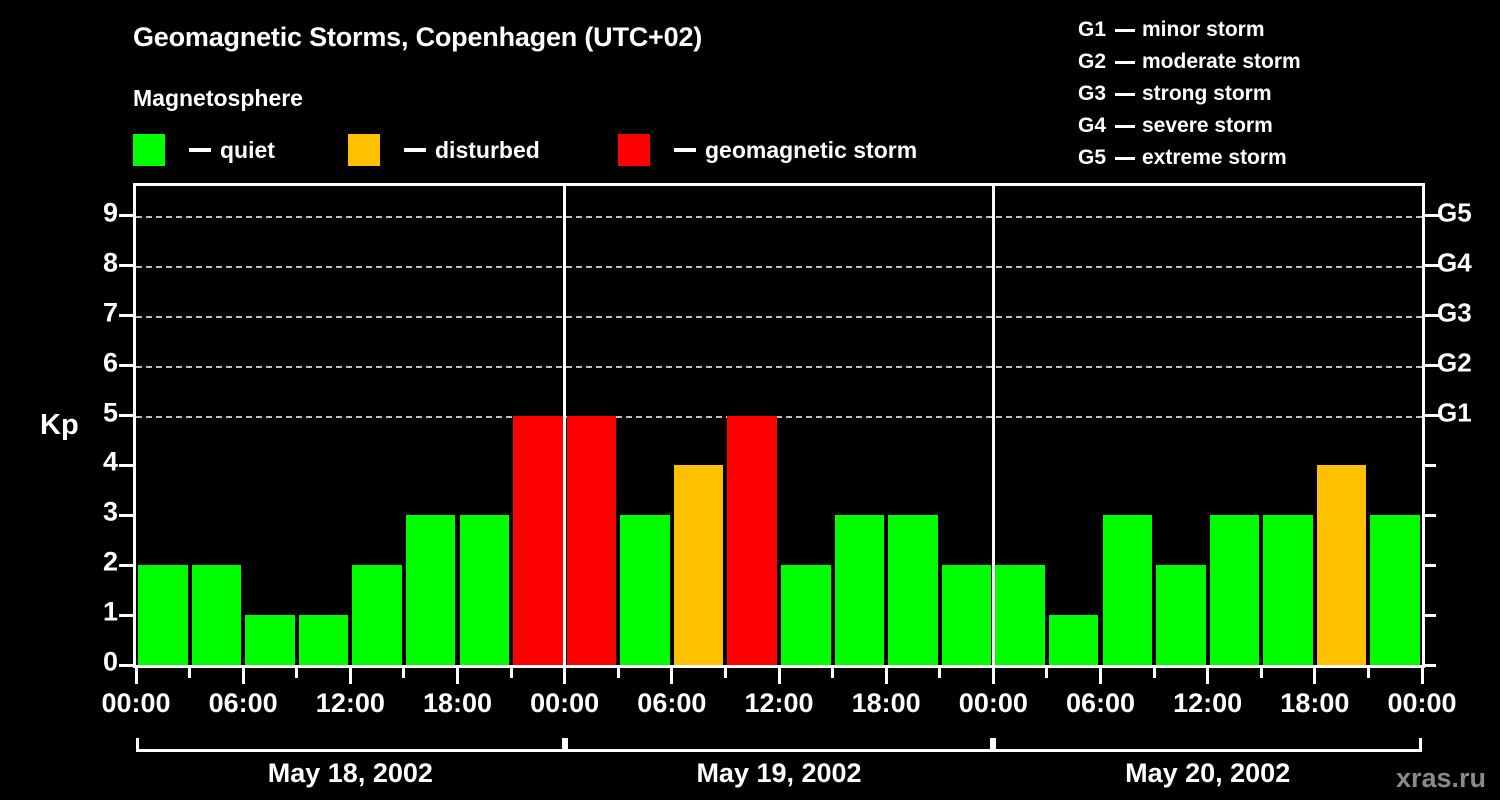 The image size is (1500, 800). I want to click on y-tick-label: 8, so click(110, 262).